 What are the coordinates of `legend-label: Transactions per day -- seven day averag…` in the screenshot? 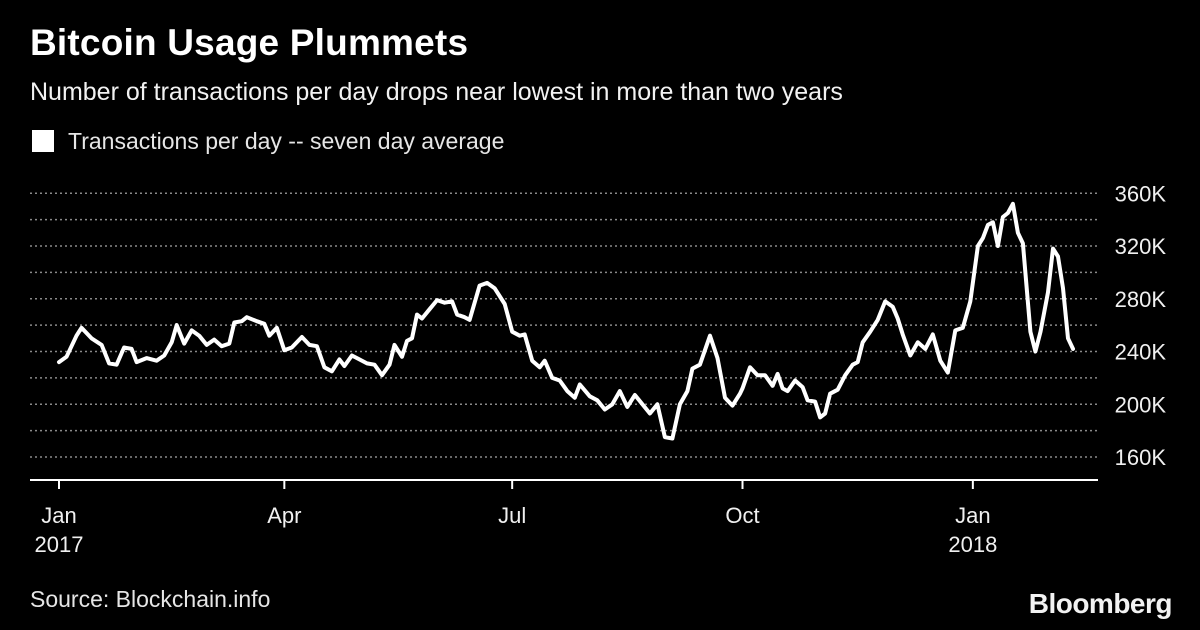 It's located at (286, 140).